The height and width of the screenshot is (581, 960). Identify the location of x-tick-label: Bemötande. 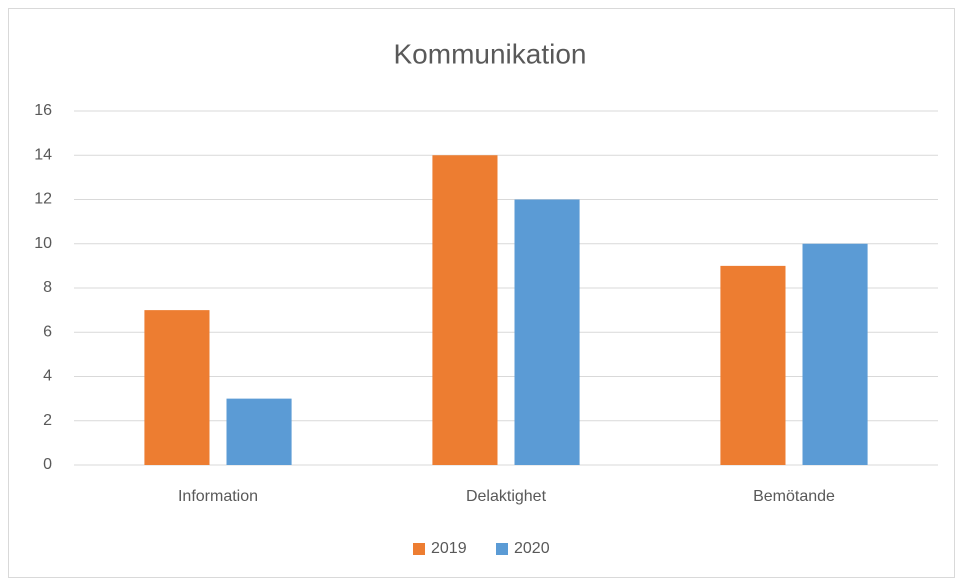
(794, 496).